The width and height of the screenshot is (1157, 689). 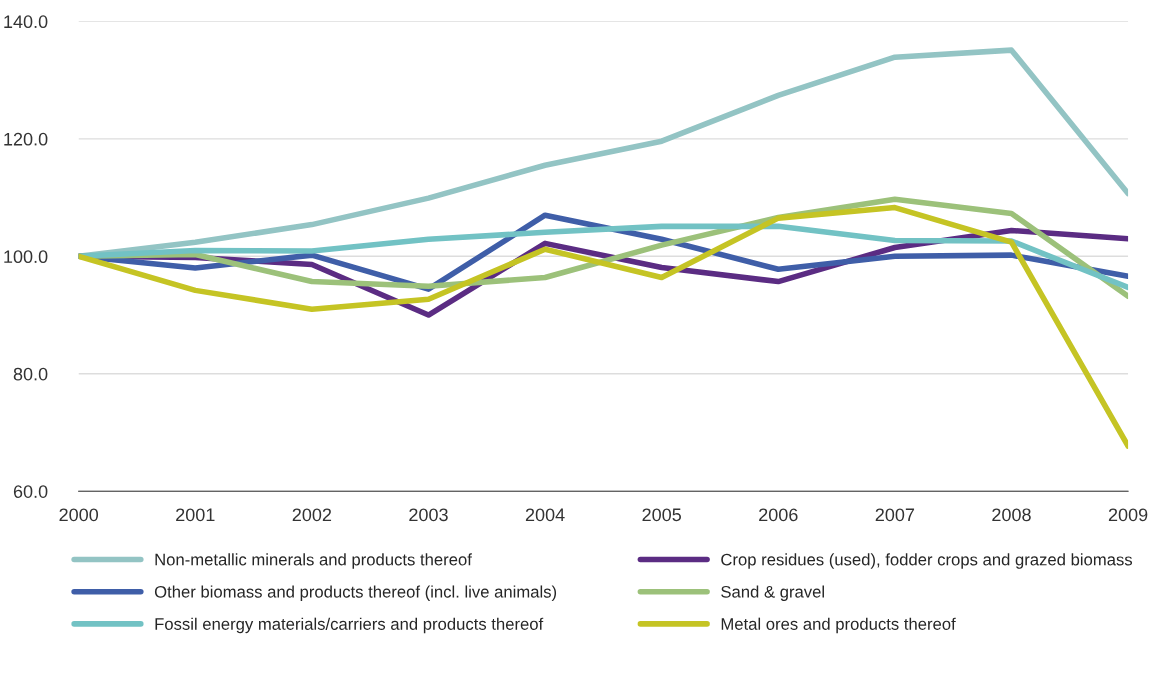 What do you see at coordinates (30, 374) in the screenshot?
I see `y-tick-label: 80.0` at bounding box center [30, 374].